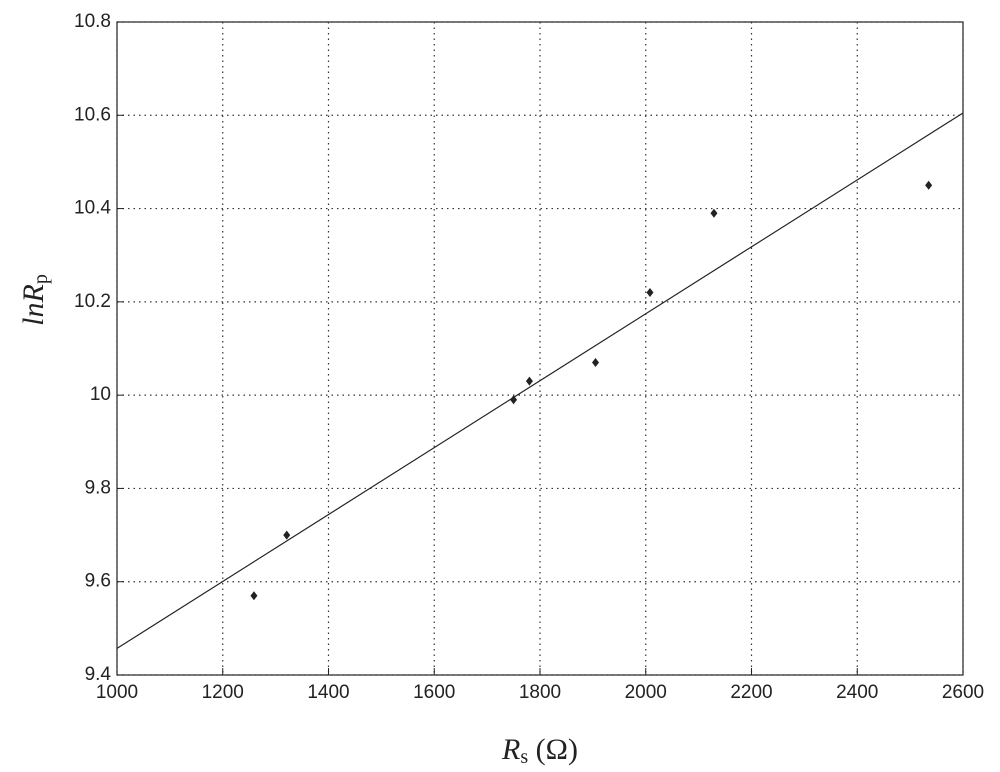 The width and height of the screenshot is (1000, 772). What do you see at coordinates (92, 301) in the screenshot?
I see `y-tick-label: 10.2` at bounding box center [92, 301].